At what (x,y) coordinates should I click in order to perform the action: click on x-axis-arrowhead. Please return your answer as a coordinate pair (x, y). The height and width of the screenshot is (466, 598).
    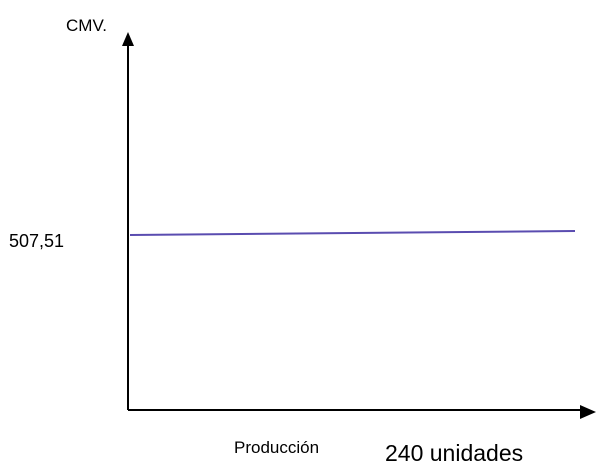
    Looking at the image, I should click on (588, 412).